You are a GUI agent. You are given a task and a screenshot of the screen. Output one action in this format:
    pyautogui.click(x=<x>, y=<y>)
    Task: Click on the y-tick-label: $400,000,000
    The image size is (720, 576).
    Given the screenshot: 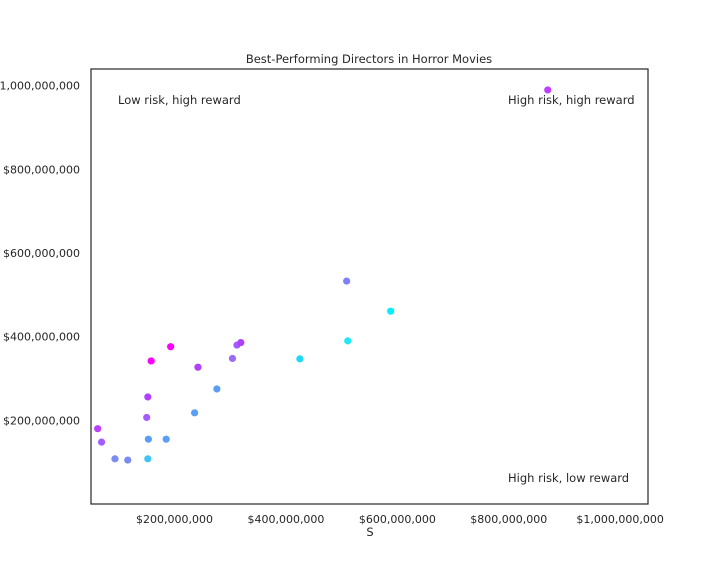 What is the action you would take?
    pyautogui.click(x=41, y=337)
    